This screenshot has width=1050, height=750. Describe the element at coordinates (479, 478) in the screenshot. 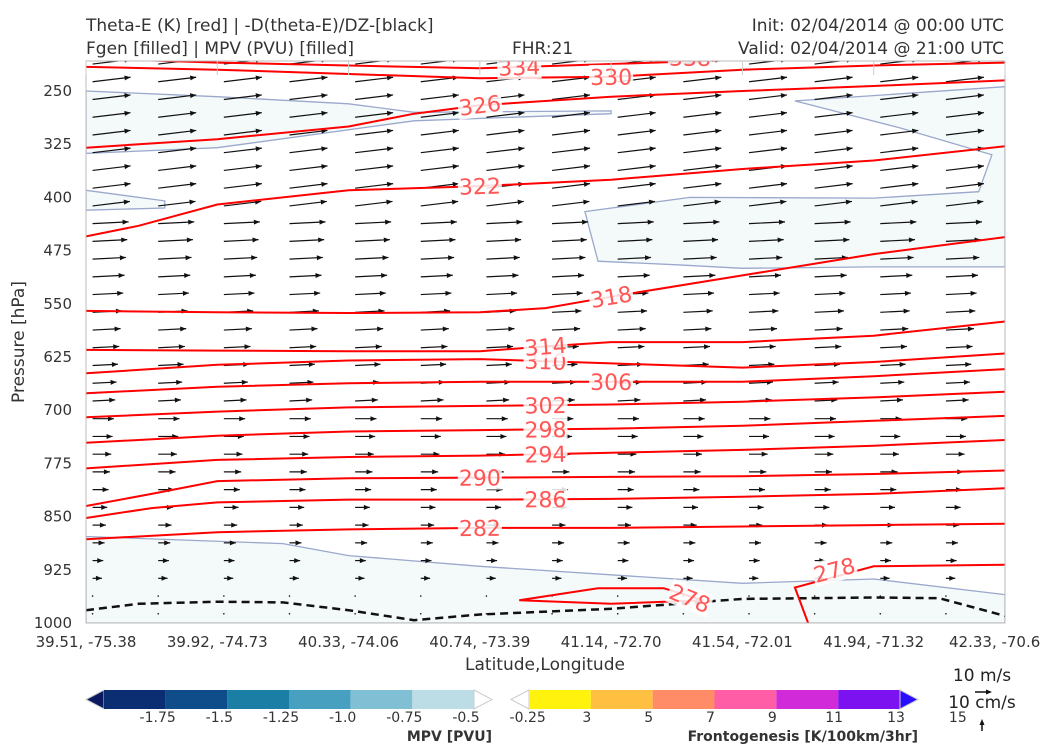

I see `theta-e-label-290: 290` at that location.